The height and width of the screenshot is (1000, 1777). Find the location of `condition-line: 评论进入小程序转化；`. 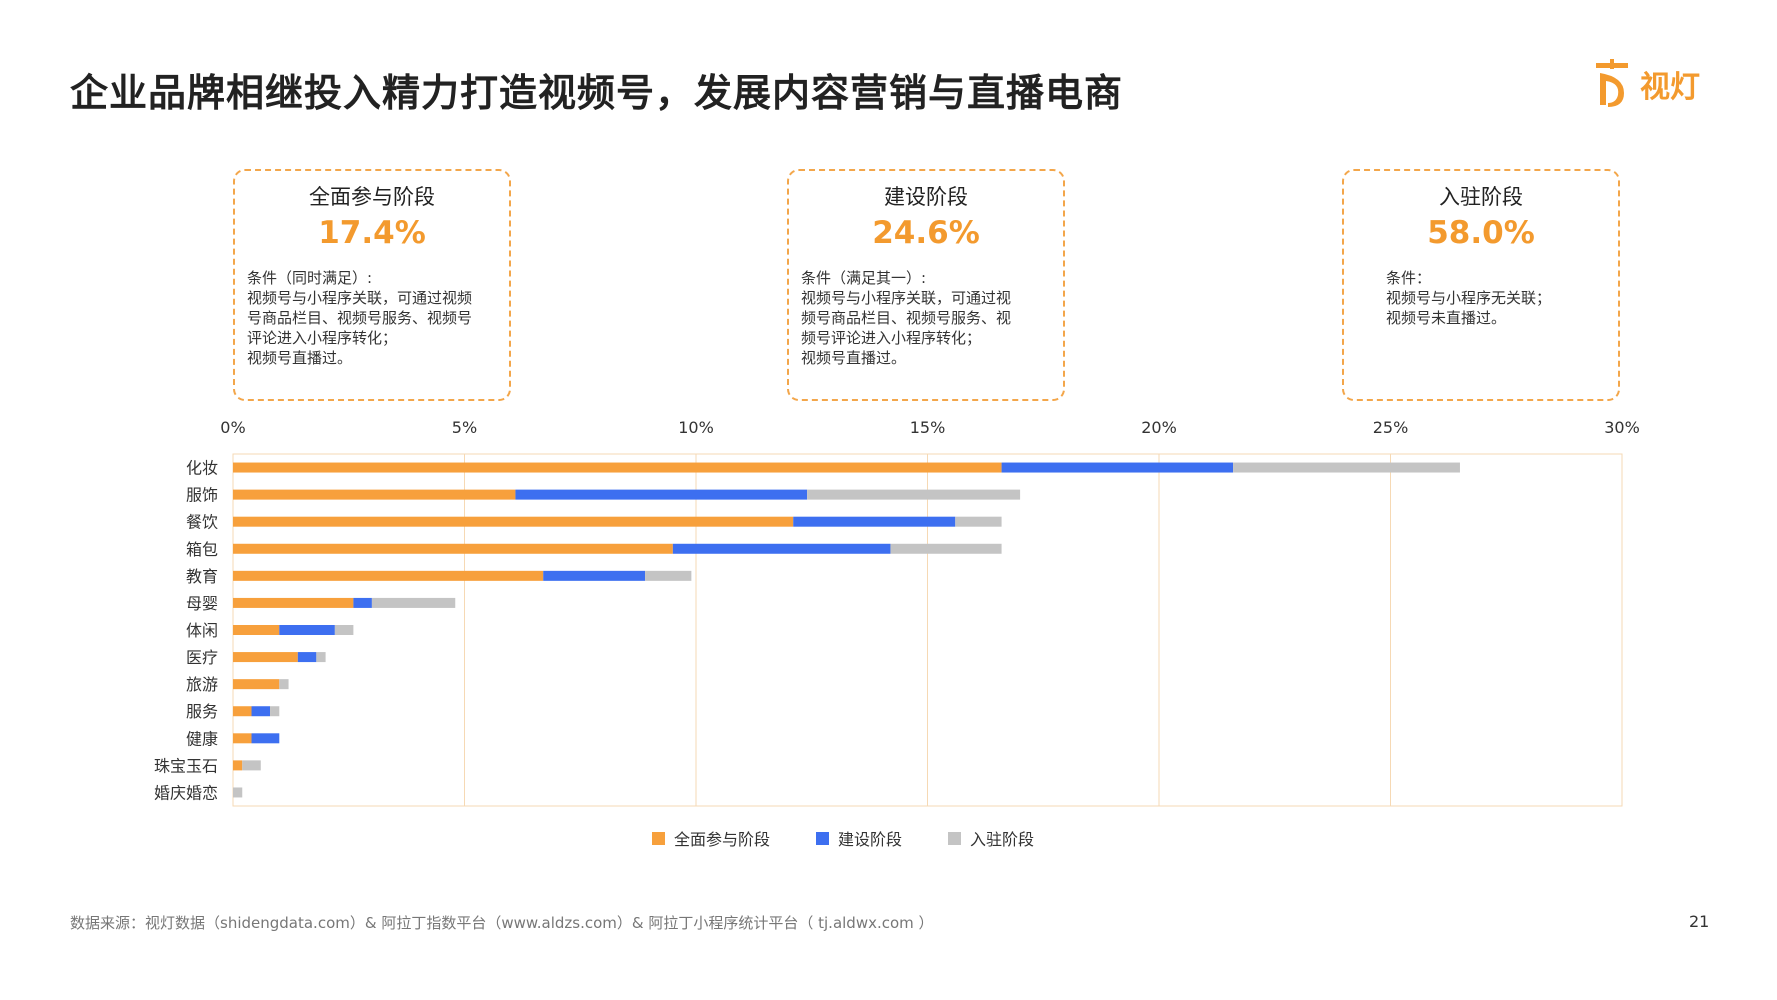

condition-line: 评论进入小程序转化； is located at coordinates (322, 338).